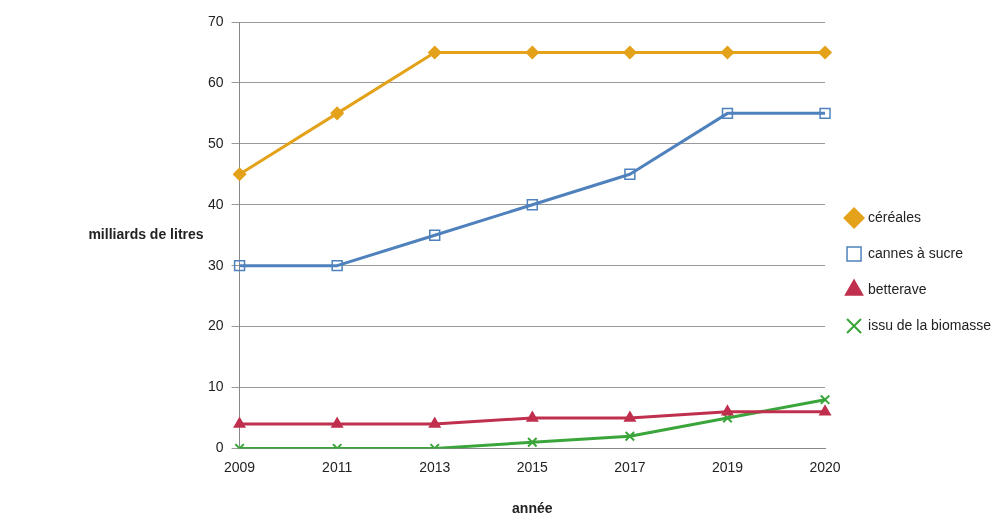  What do you see at coordinates (930, 324) in the screenshot?
I see `legend-label: issu de la biomasse` at bounding box center [930, 324].